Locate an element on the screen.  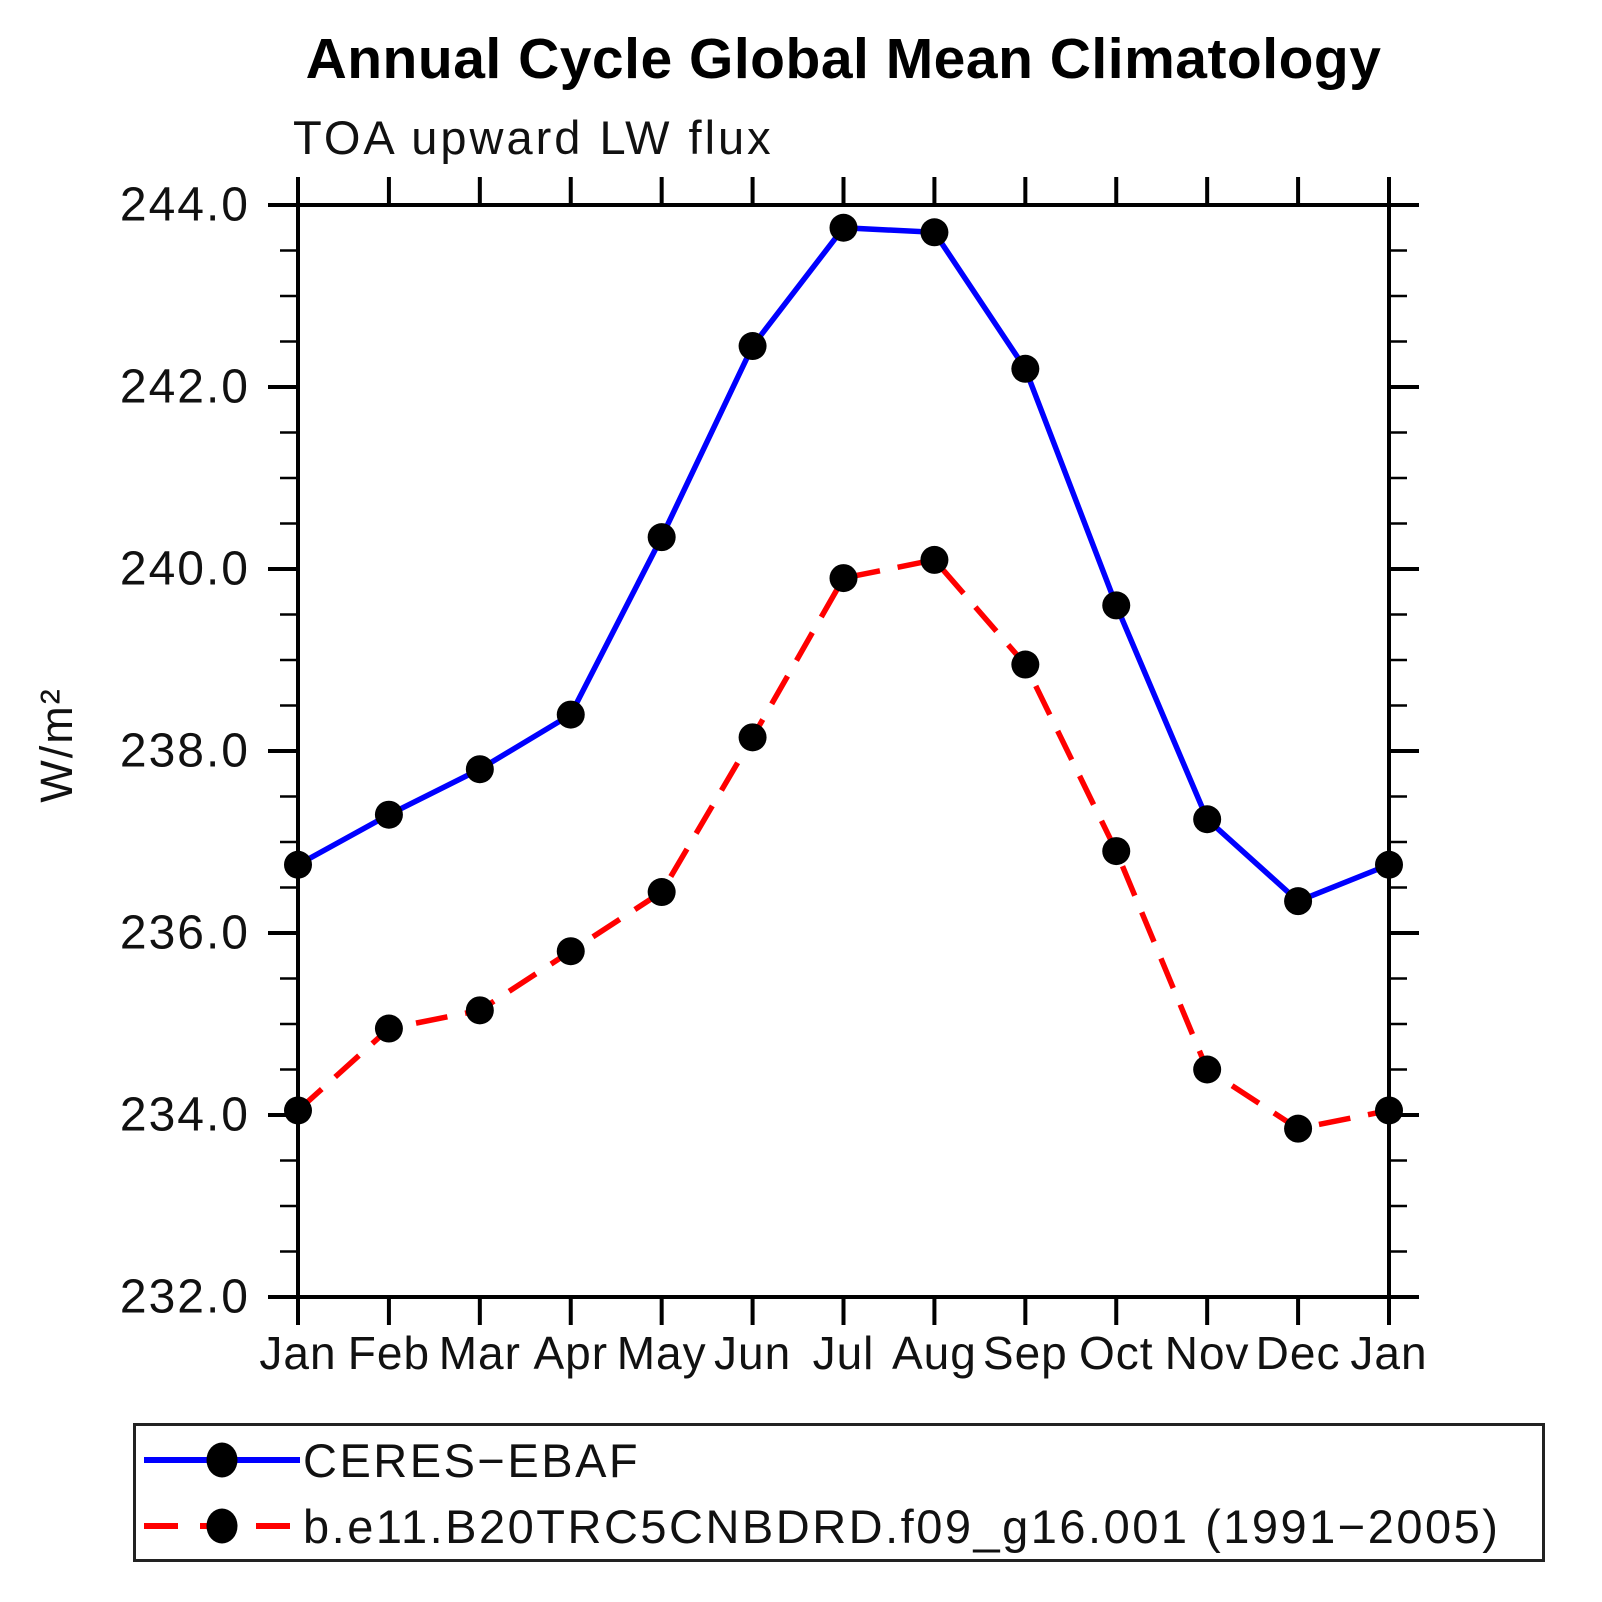
y-tick-label: 244.0 is located at coordinates (185, 205).